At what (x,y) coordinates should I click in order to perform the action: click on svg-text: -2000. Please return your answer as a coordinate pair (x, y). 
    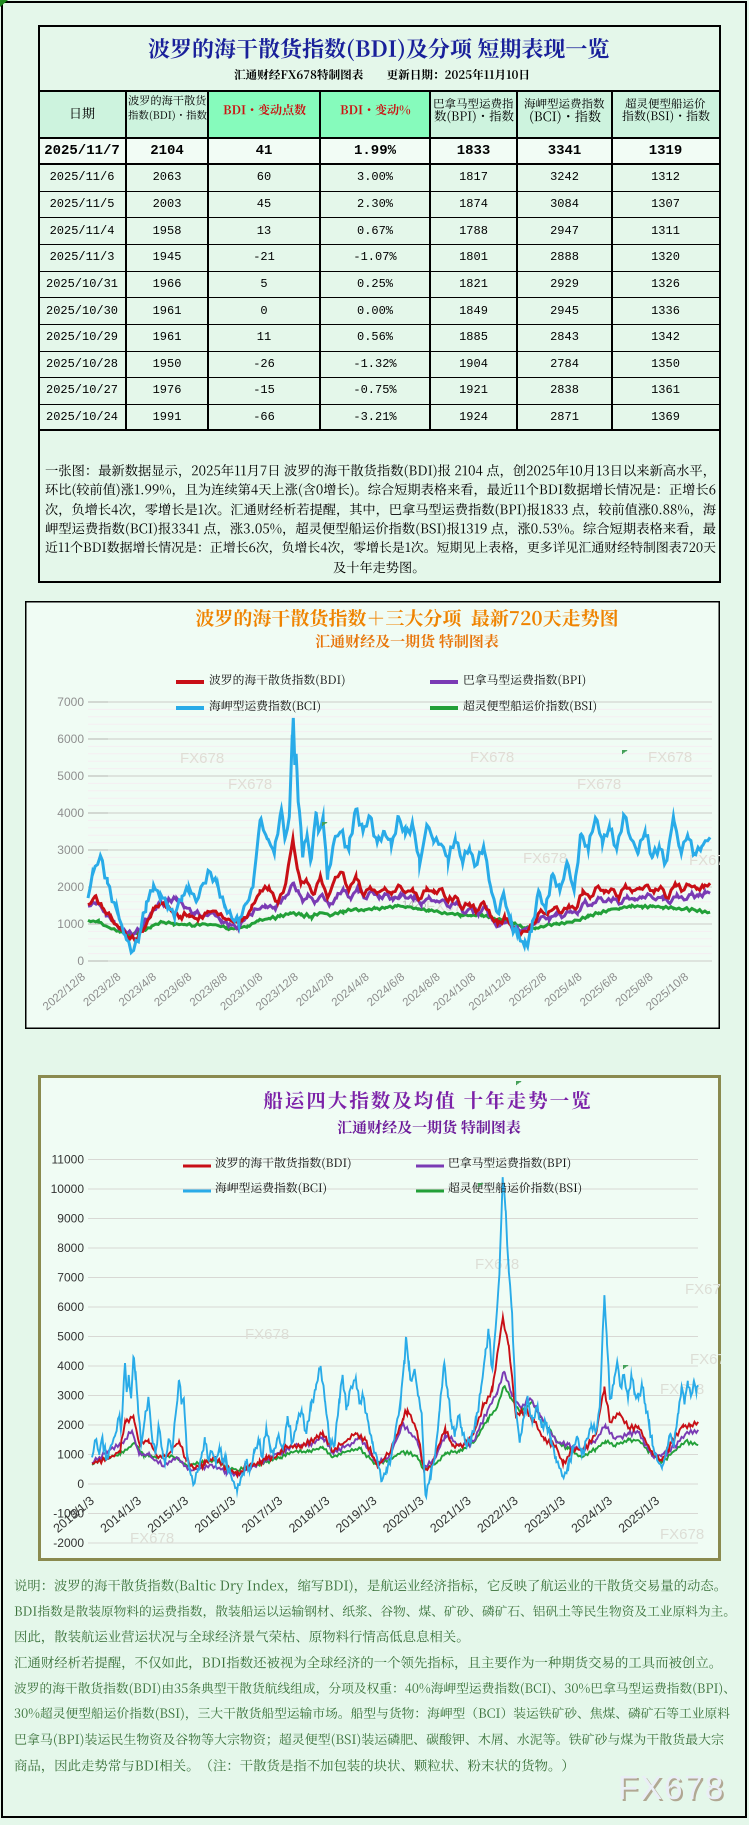
    Looking at the image, I should click on (68, 1543).